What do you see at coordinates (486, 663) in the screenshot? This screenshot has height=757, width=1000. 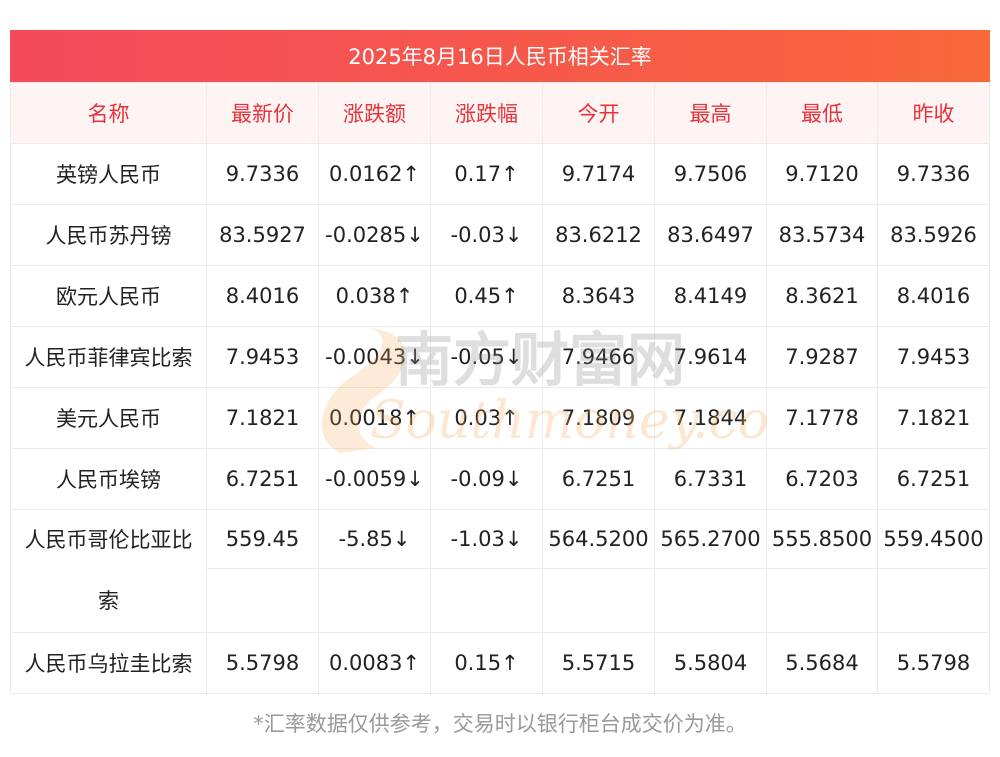 I see `cell-change-pct: 0.15↑` at bounding box center [486, 663].